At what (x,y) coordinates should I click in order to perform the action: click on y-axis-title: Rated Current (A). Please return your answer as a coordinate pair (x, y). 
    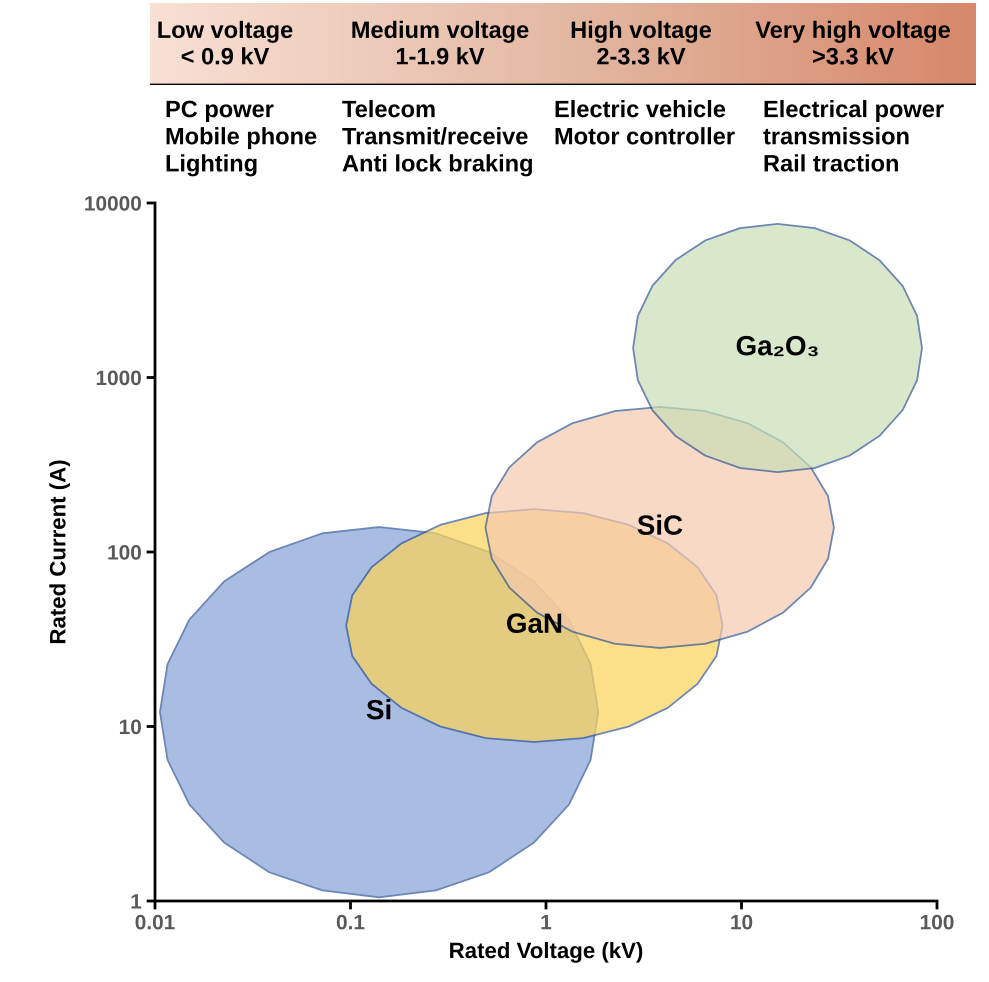
    Looking at the image, I should click on (59, 552).